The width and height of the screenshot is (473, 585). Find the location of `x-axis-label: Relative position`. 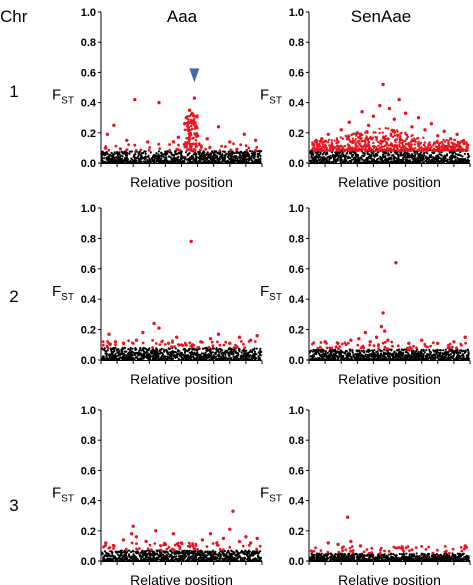

x-axis-label: Relative position is located at coordinates (389, 379).